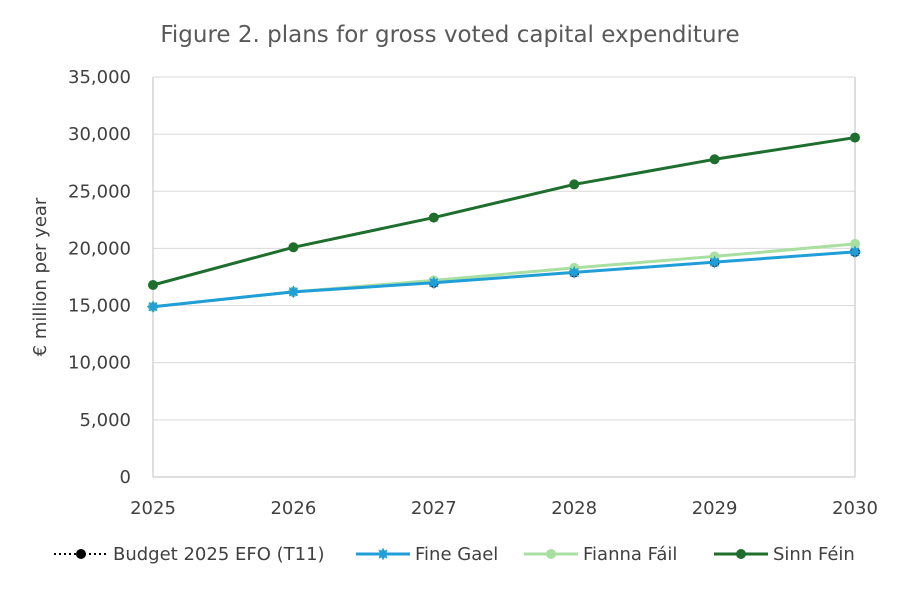 Image resolution: width=904 pixels, height=590 pixels. I want to click on x-tick-label: 2028, so click(574, 508).